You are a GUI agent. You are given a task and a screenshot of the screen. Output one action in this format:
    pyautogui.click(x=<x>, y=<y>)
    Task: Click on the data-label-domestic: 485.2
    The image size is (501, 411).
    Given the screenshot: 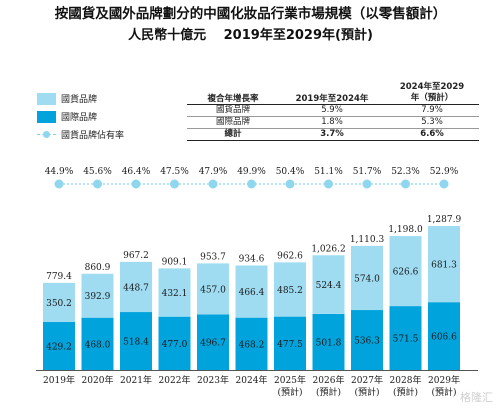 What is the action you would take?
    pyautogui.click(x=290, y=291)
    